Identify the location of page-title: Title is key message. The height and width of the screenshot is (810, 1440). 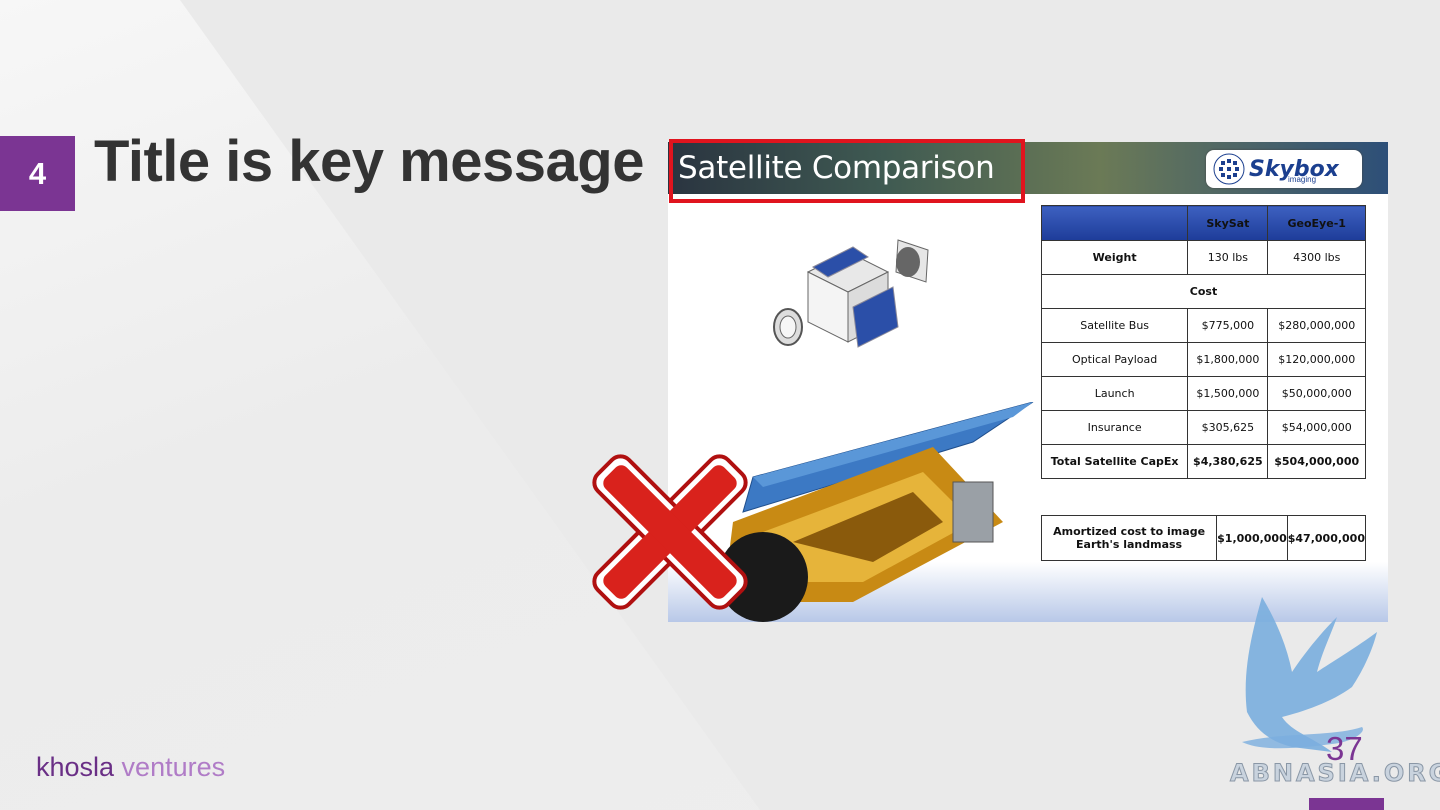
(369, 161).